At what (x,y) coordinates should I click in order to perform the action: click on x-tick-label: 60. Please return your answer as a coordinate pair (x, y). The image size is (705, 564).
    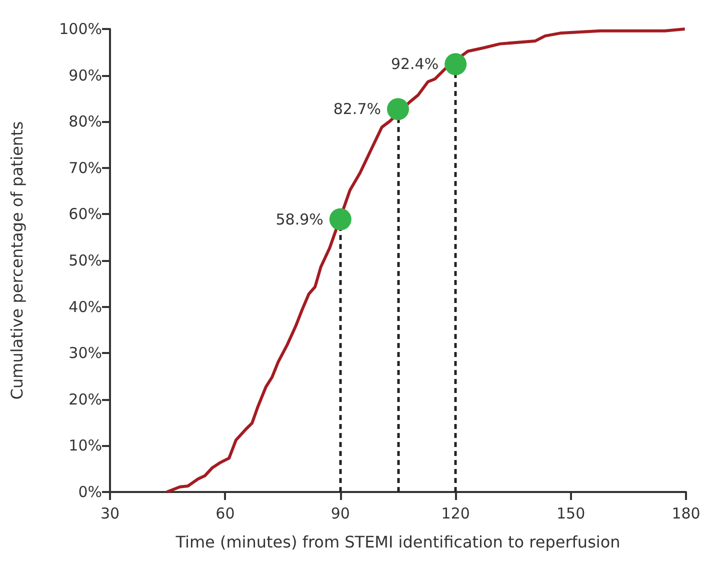
    Looking at the image, I should click on (225, 513).